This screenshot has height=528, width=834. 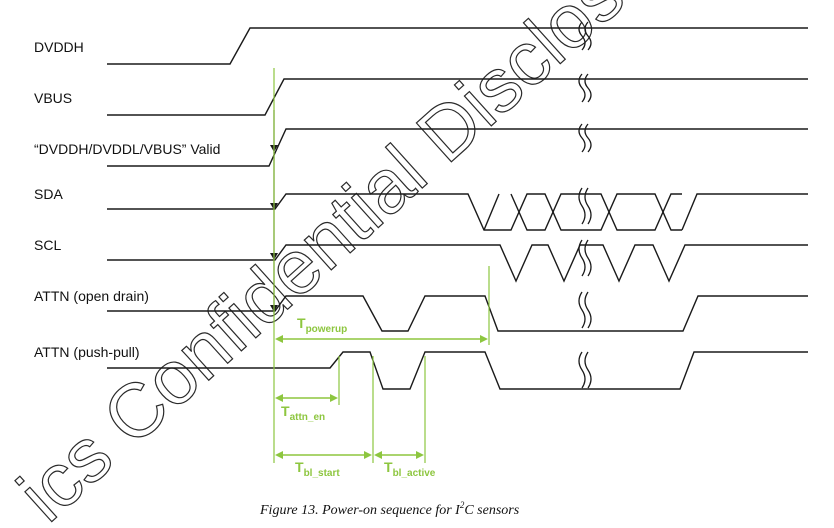 I want to click on svg-text: Tbl_active, so click(x=410, y=469).